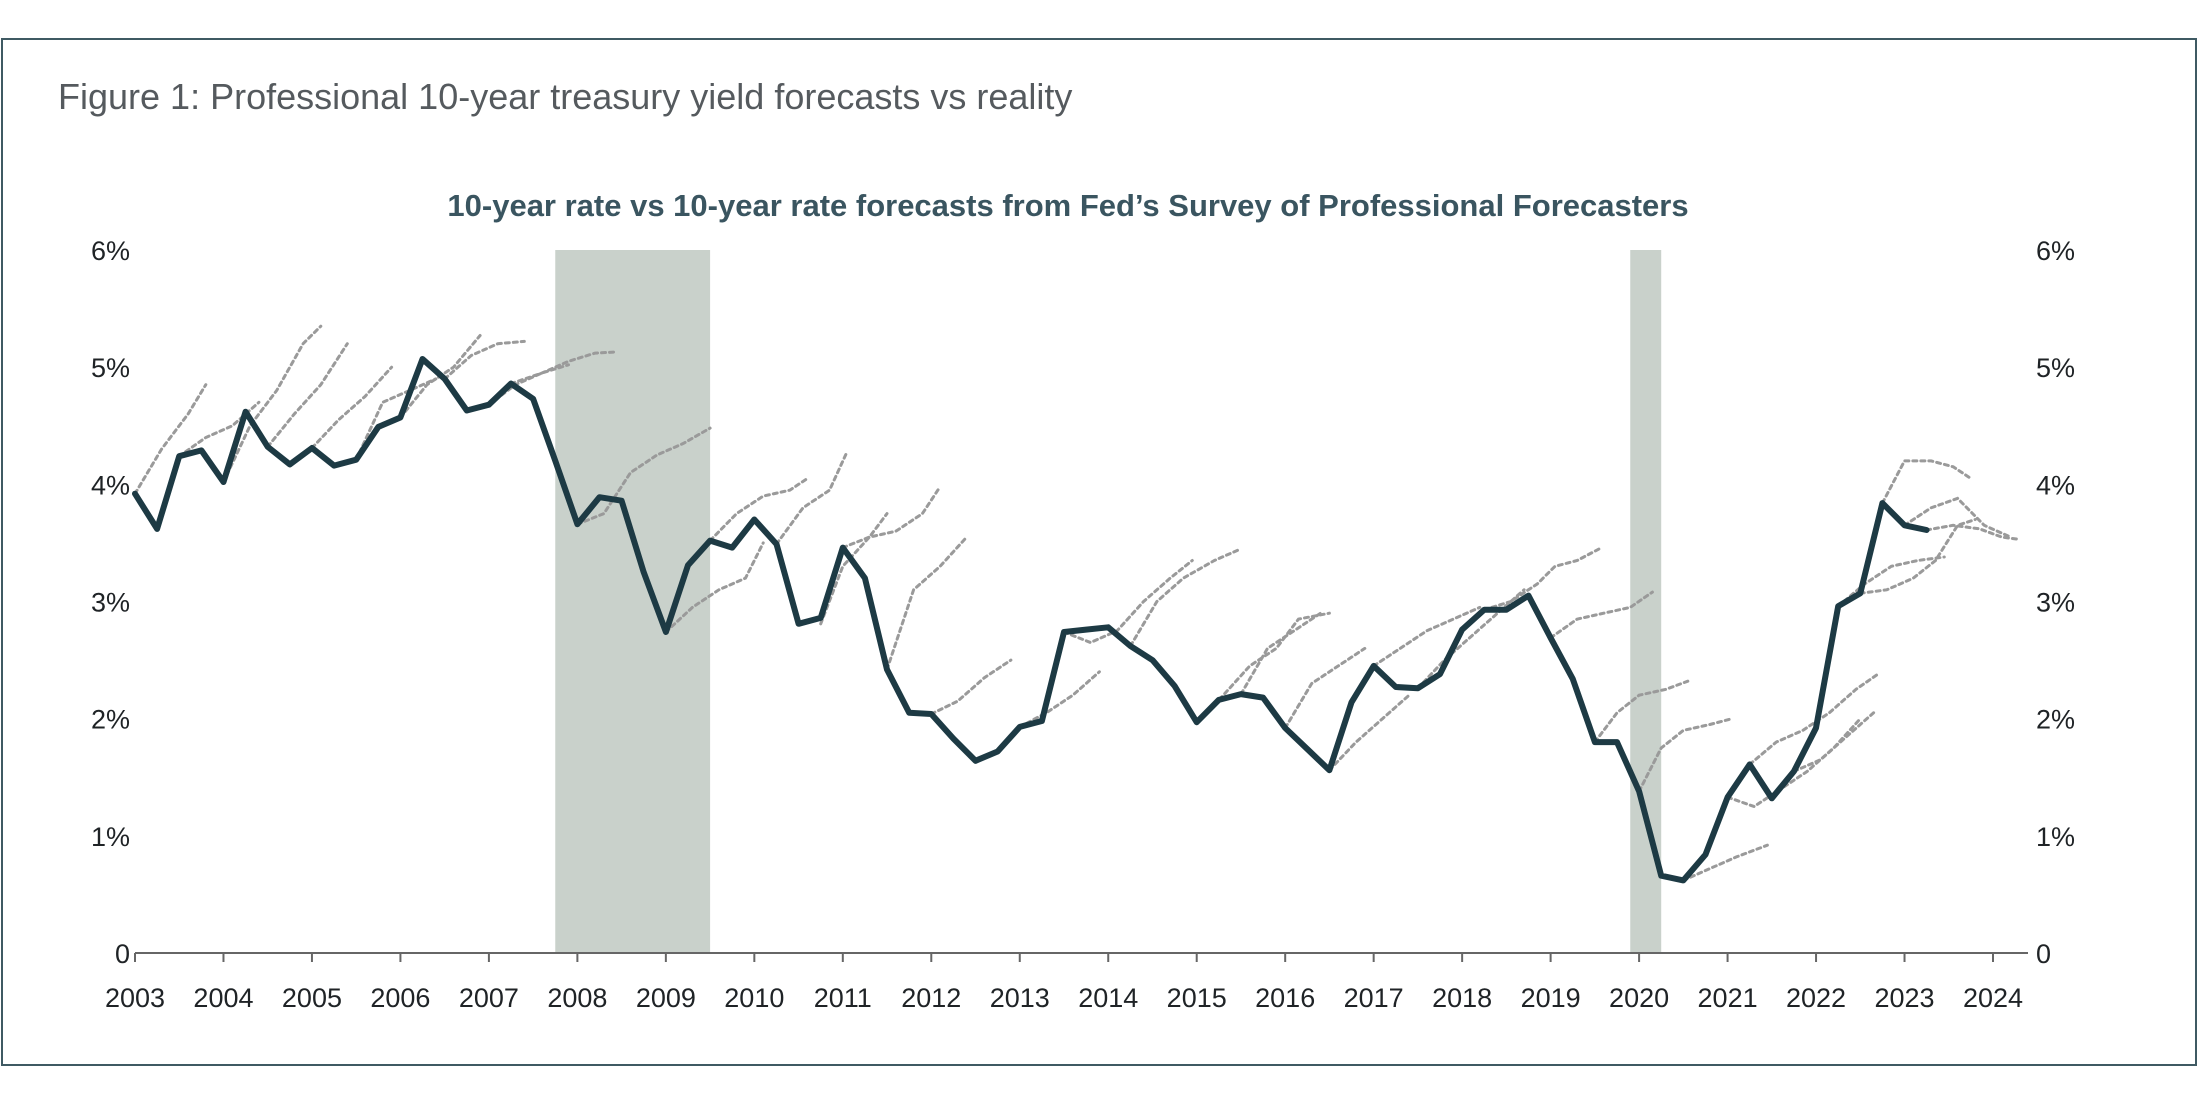 Image resolution: width=2200 pixels, height=1106 pixels. What do you see at coordinates (666, 998) in the screenshot?
I see `x-tick-label: 2009` at bounding box center [666, 998].